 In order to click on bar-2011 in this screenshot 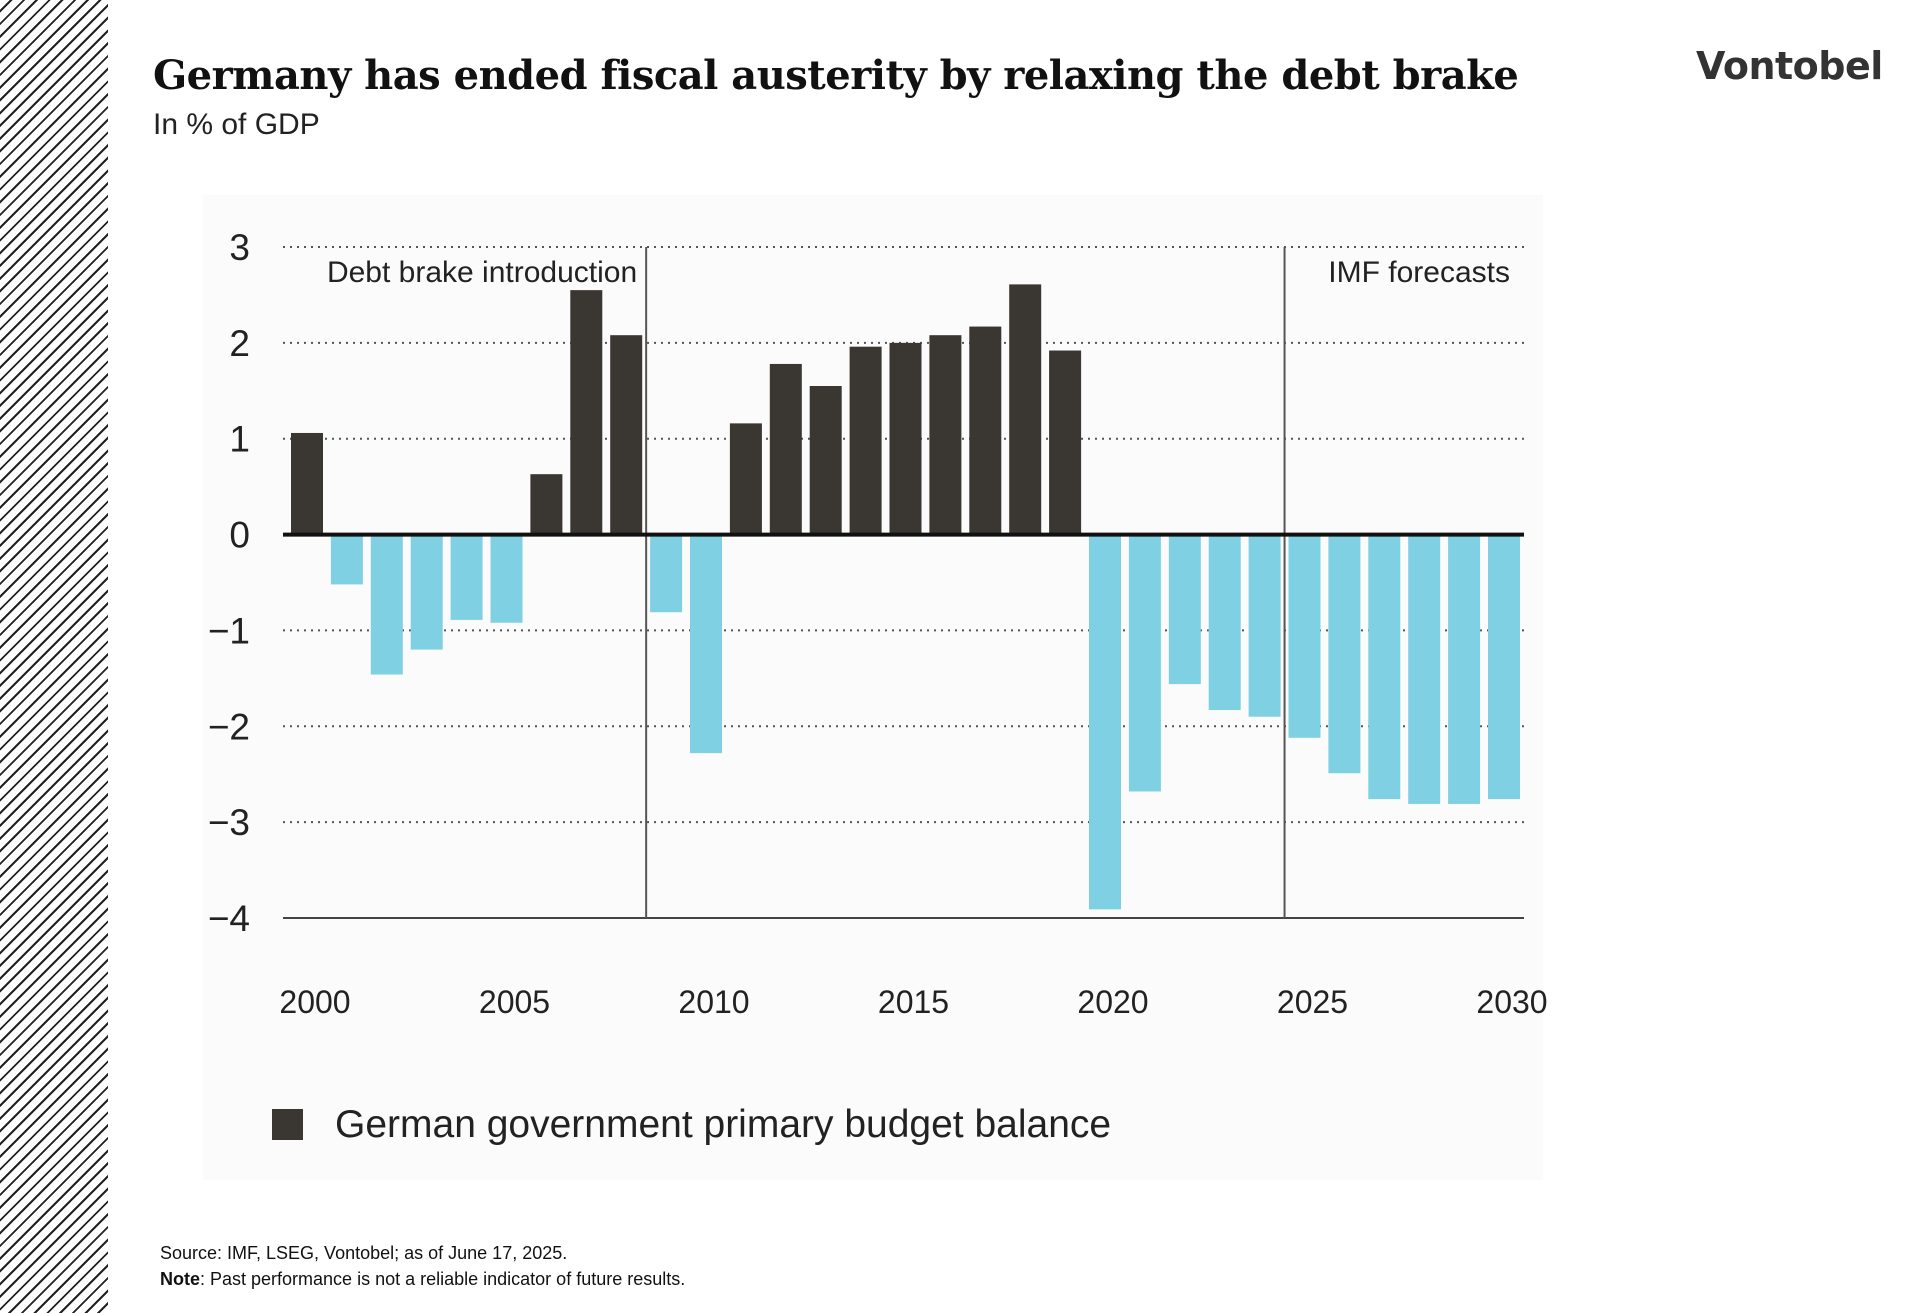, I will do `click(745, 479)`.